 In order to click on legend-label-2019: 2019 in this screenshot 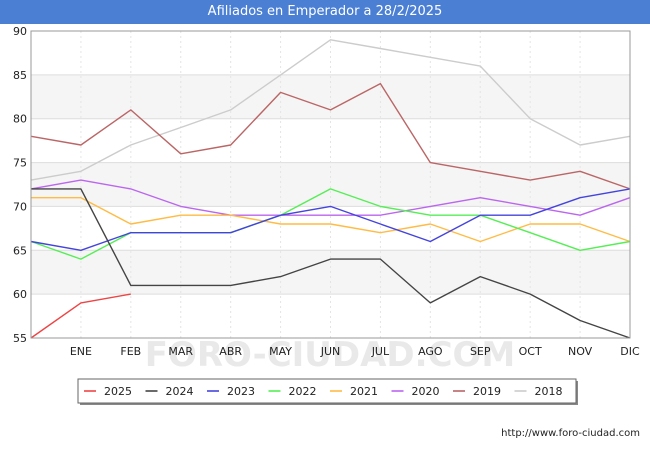, I will do `click(487, 391)`.